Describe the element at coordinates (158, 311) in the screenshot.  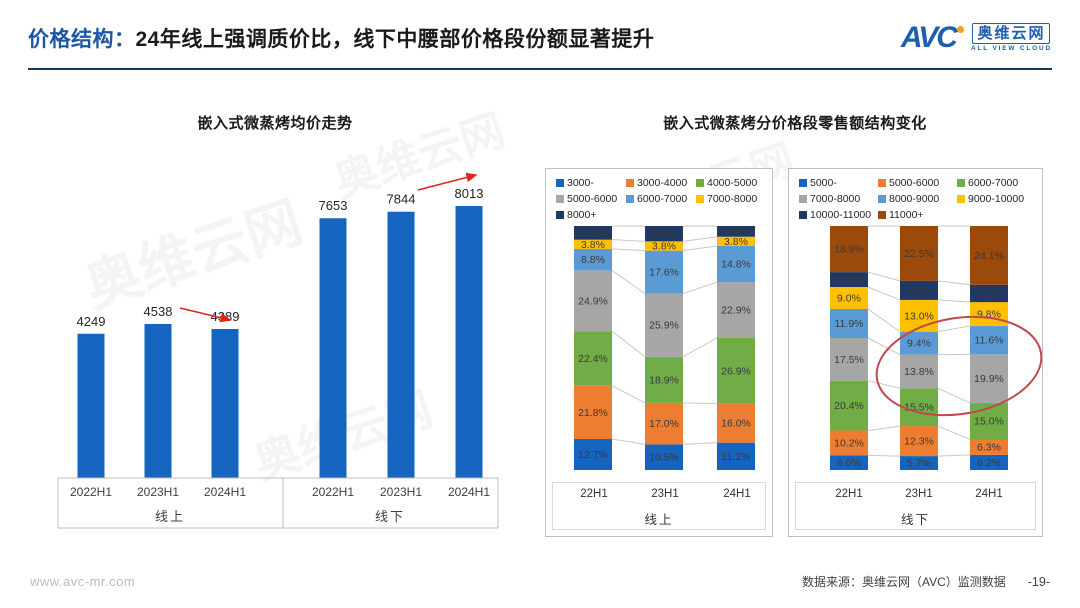
I see `bar-value-label: 4538` at that location.